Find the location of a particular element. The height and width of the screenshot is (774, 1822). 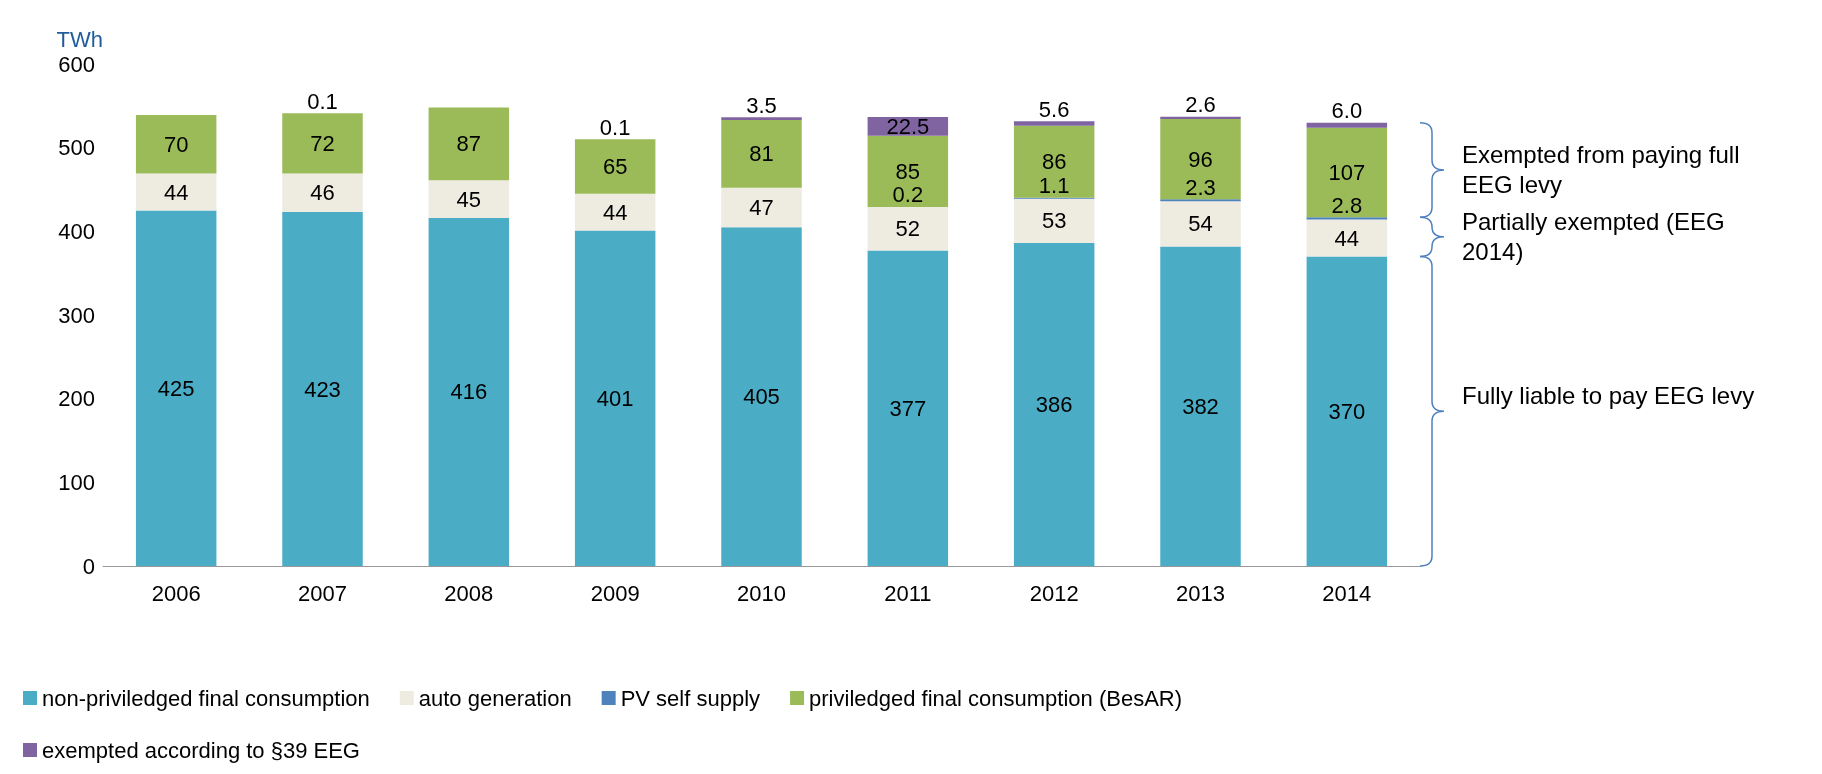

data-label: 107 is located at coordinates (1347, 173).